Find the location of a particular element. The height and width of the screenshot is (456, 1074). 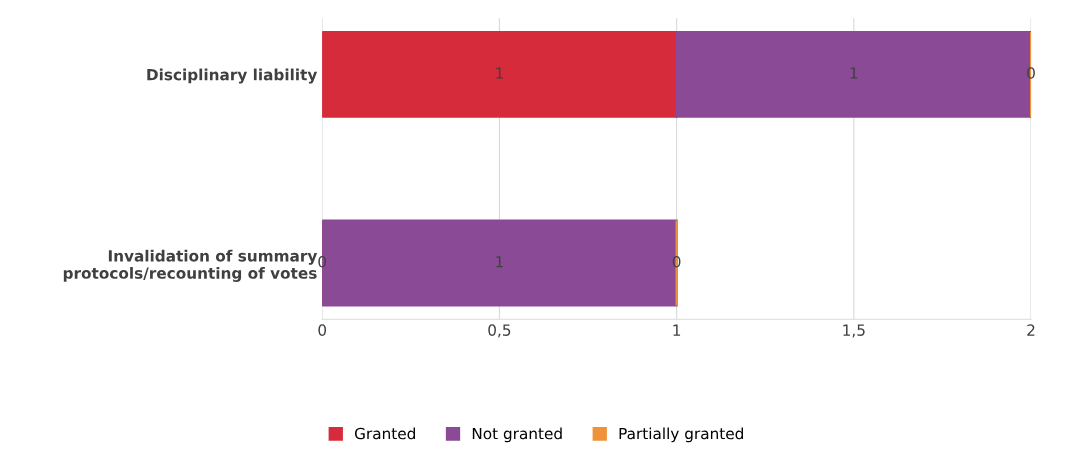

legend-label: Granted is located at coordinates (384, 433).